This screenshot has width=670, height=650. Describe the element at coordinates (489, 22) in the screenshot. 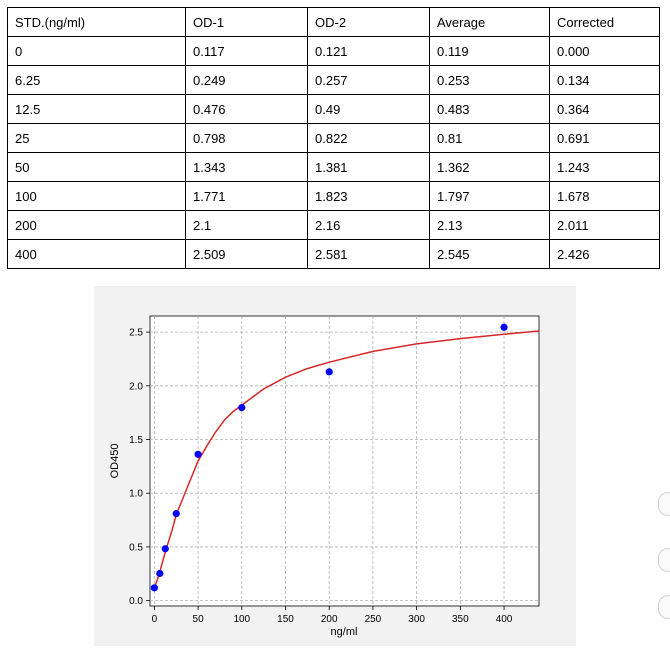

I see `table-header-cell: Average` at that location.